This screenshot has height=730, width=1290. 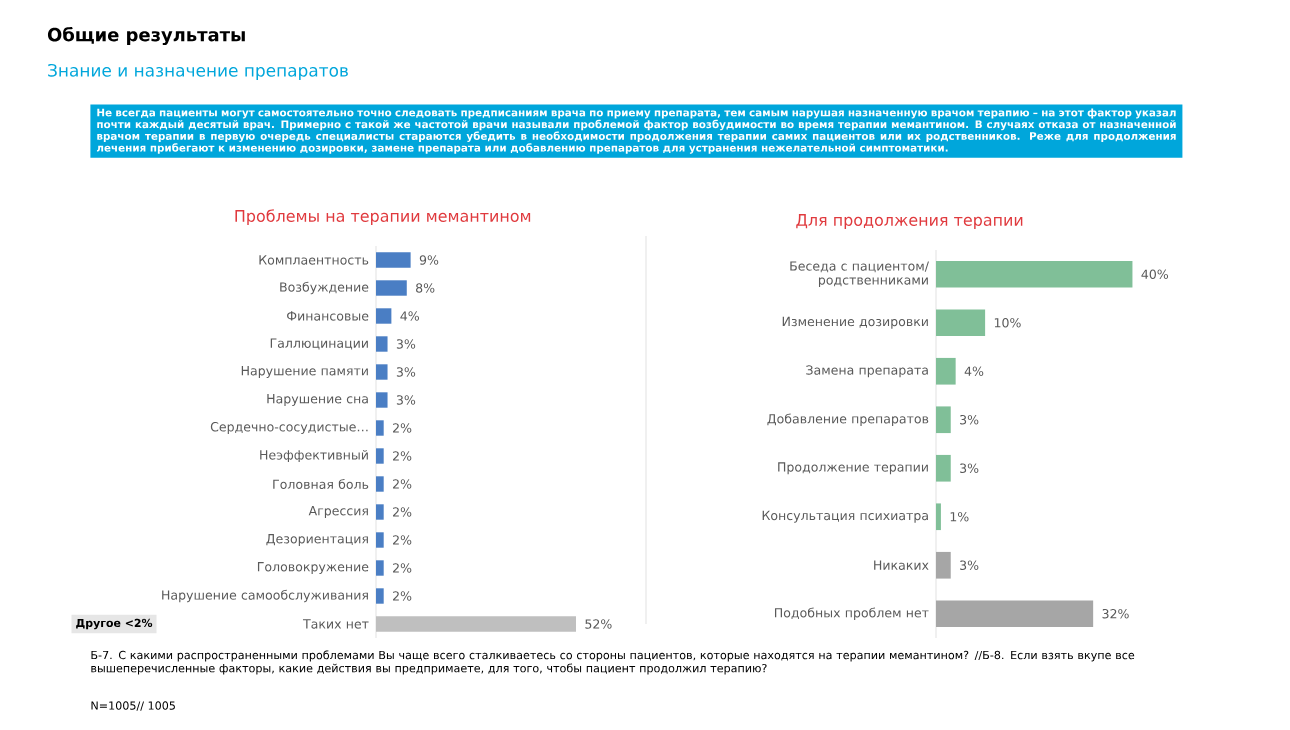 What do you see at coordinates (198, 72) in the screenshot?
I see `text: Знание и назначение препаратов` at bounding box center [198, 72].